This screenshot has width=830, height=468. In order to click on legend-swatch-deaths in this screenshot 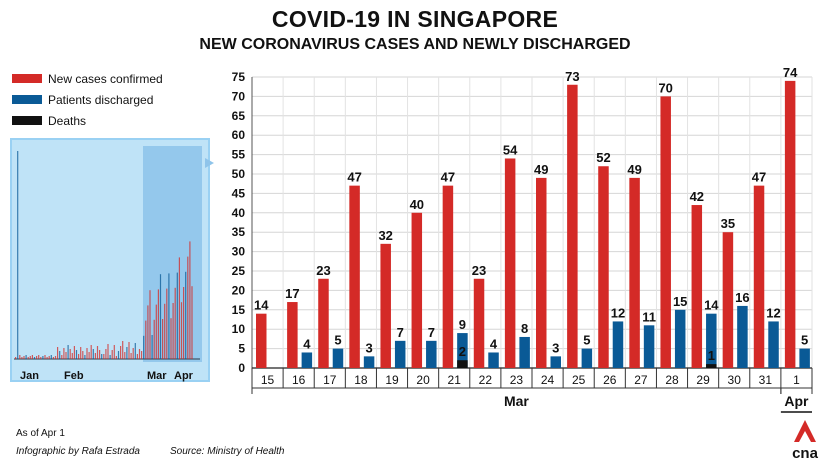, I will do `click(27, 120)`.